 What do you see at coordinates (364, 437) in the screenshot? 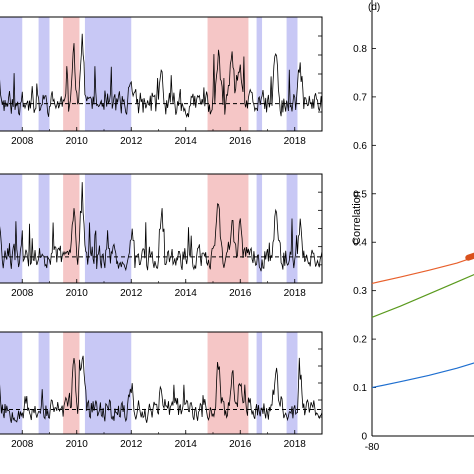
I see `y-tick-label: 0` at bounding box center [364, 437].